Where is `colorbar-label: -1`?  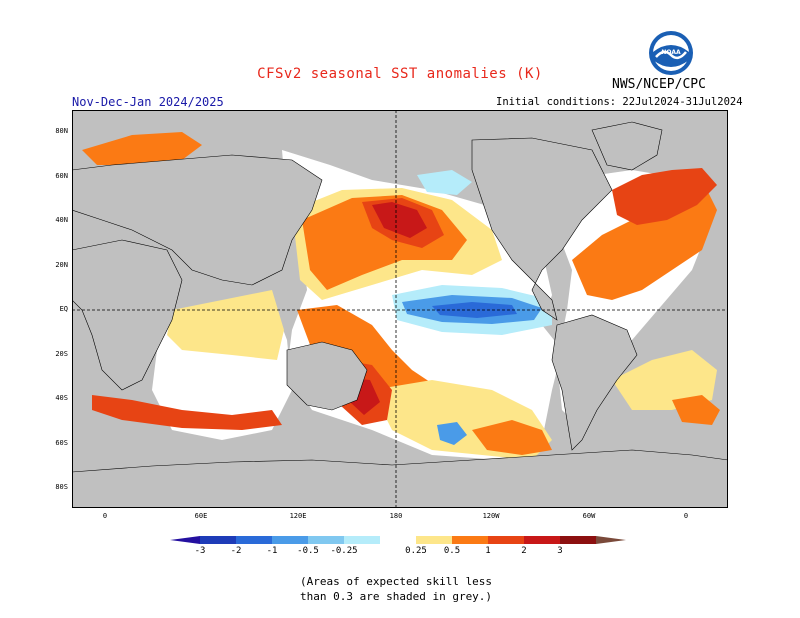 colorbar-label: -1 is located at coordinates (272, 551).